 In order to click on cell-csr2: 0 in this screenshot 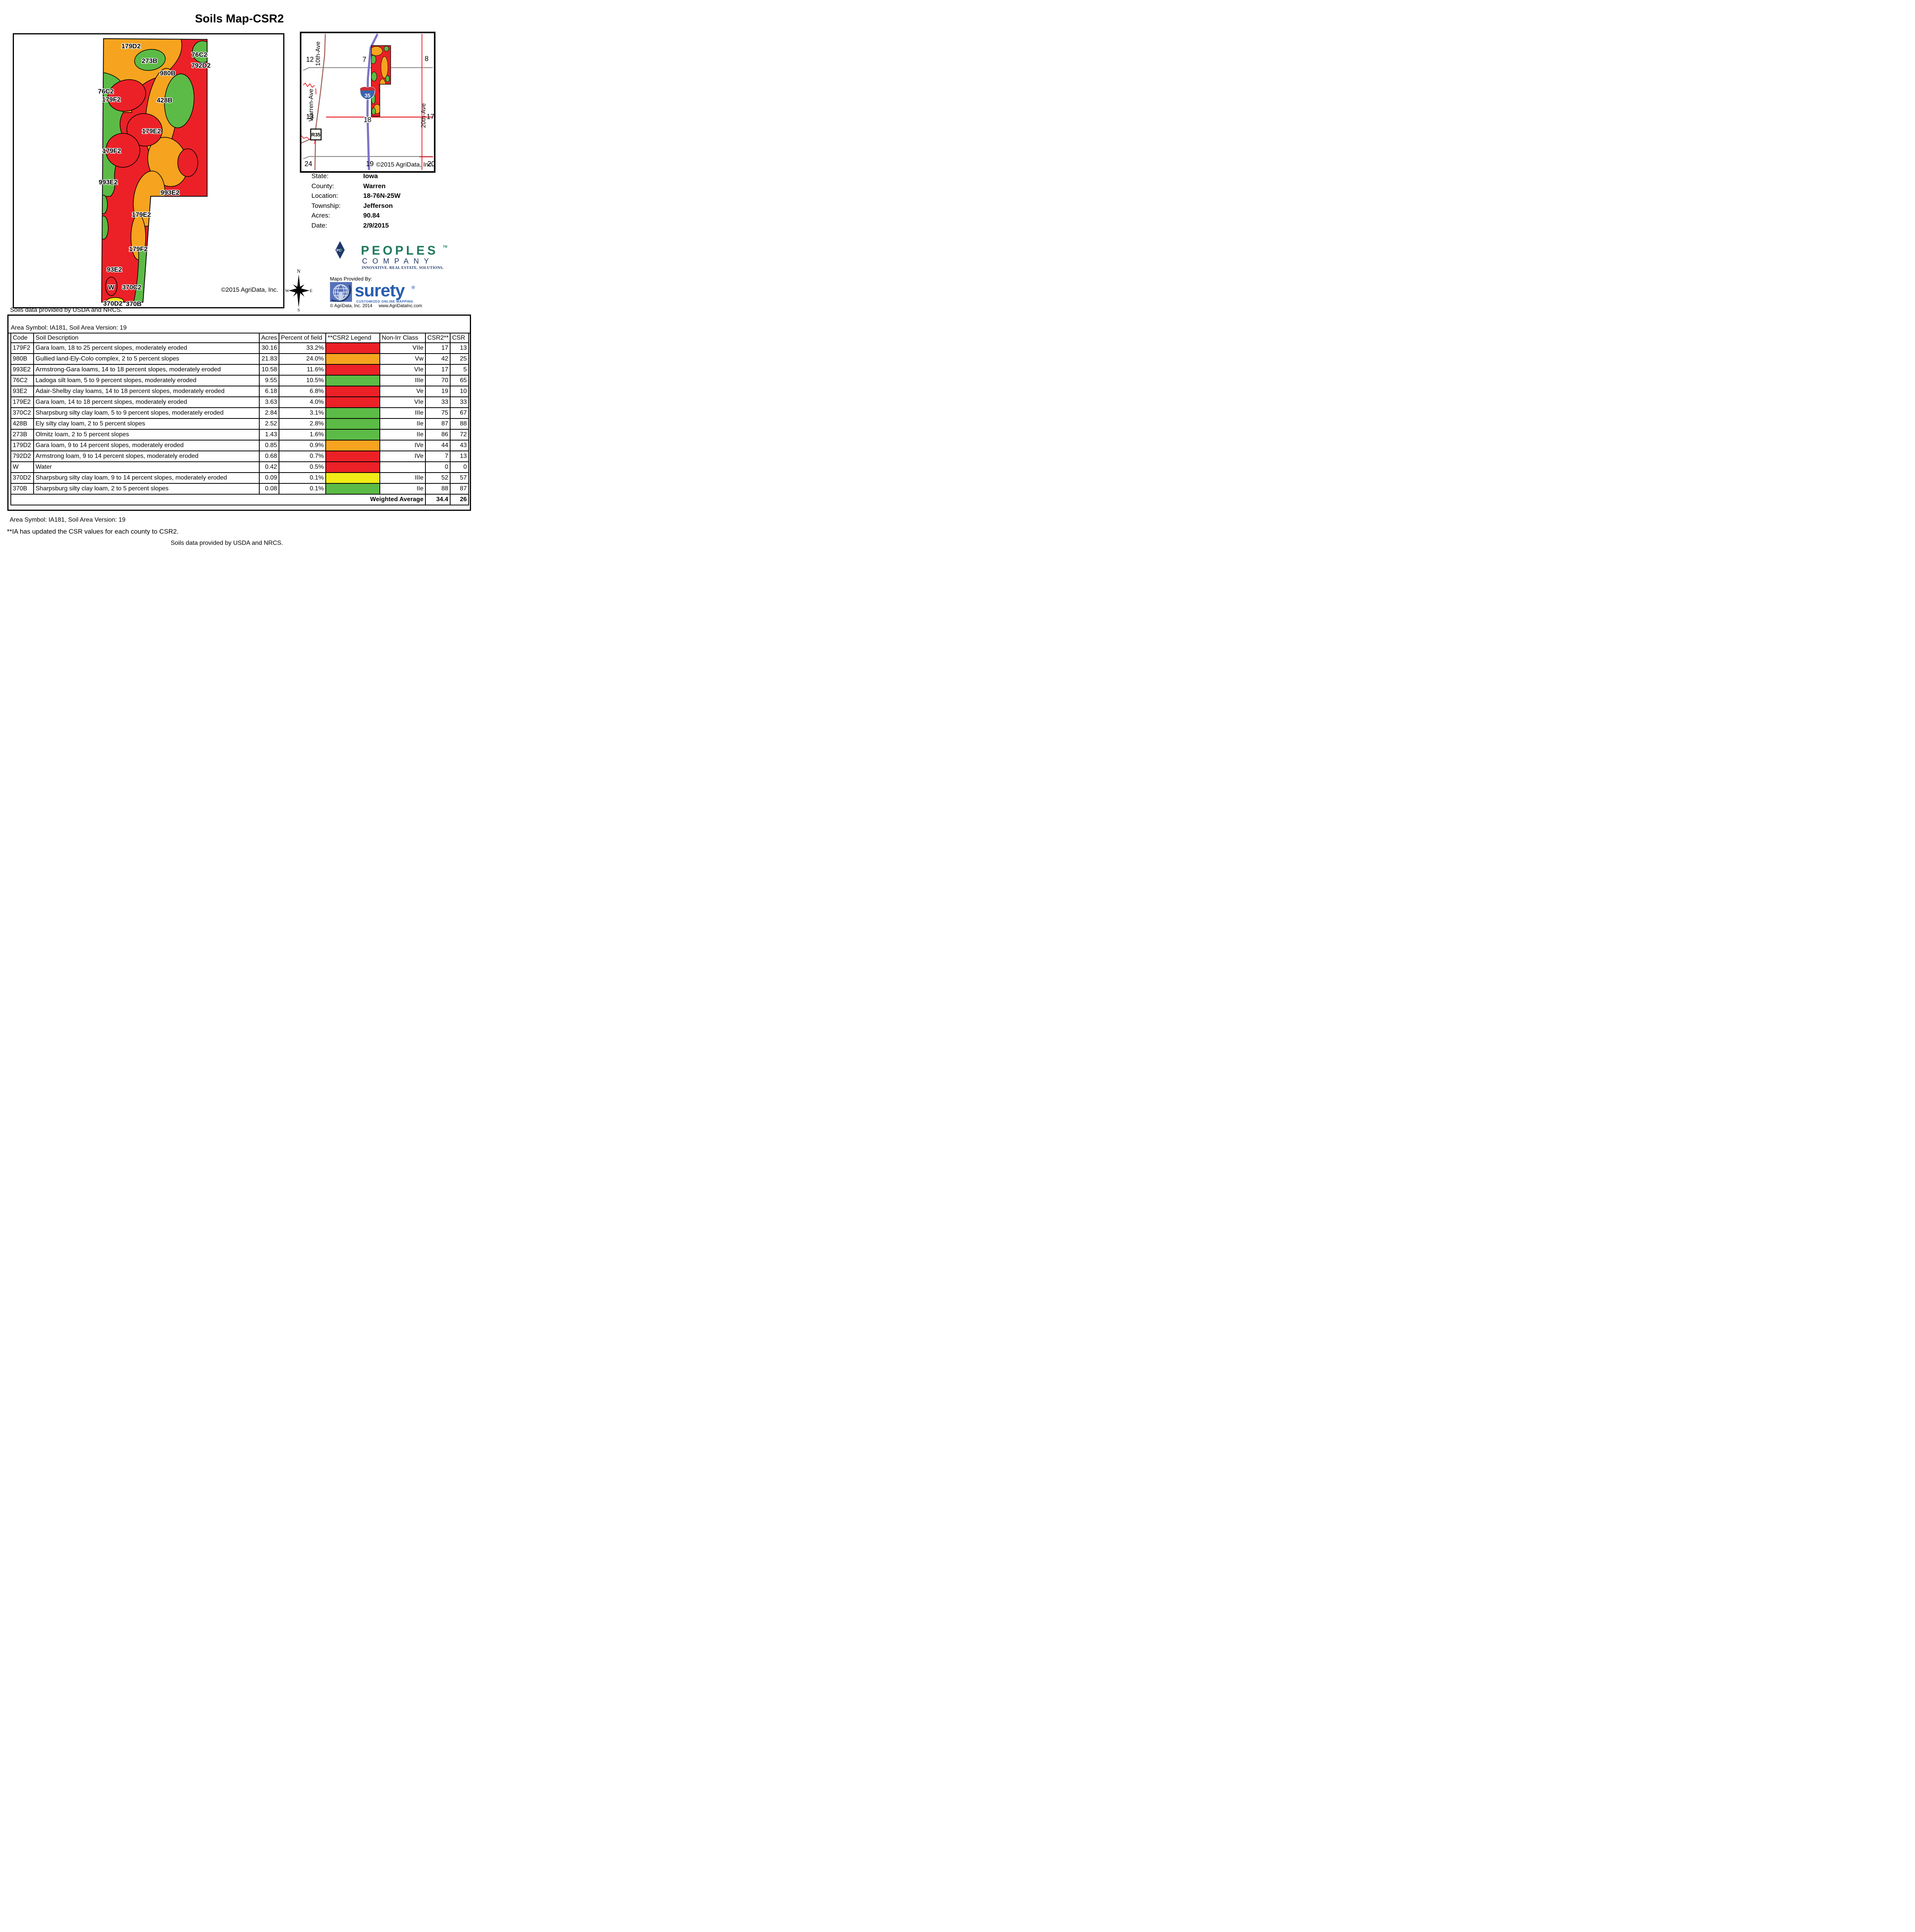, I will do `click(438, 467)`.